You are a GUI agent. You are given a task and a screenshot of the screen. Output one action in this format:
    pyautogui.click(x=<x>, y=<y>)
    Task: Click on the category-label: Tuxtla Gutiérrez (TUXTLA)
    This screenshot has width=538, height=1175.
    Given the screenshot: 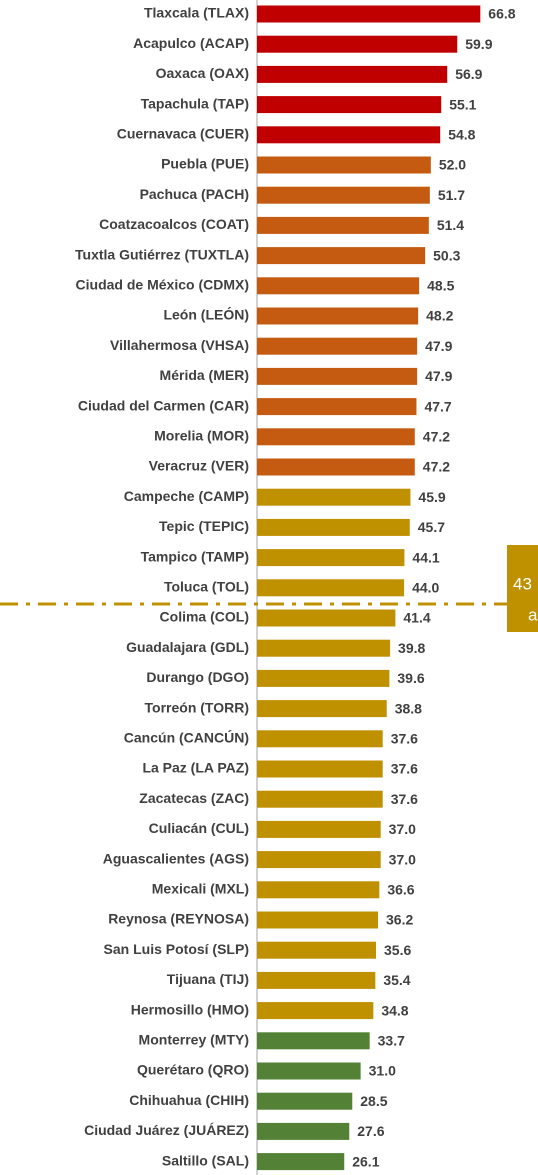 What is the action you would take?
    pyautogui.click(x=162, y=254)
    